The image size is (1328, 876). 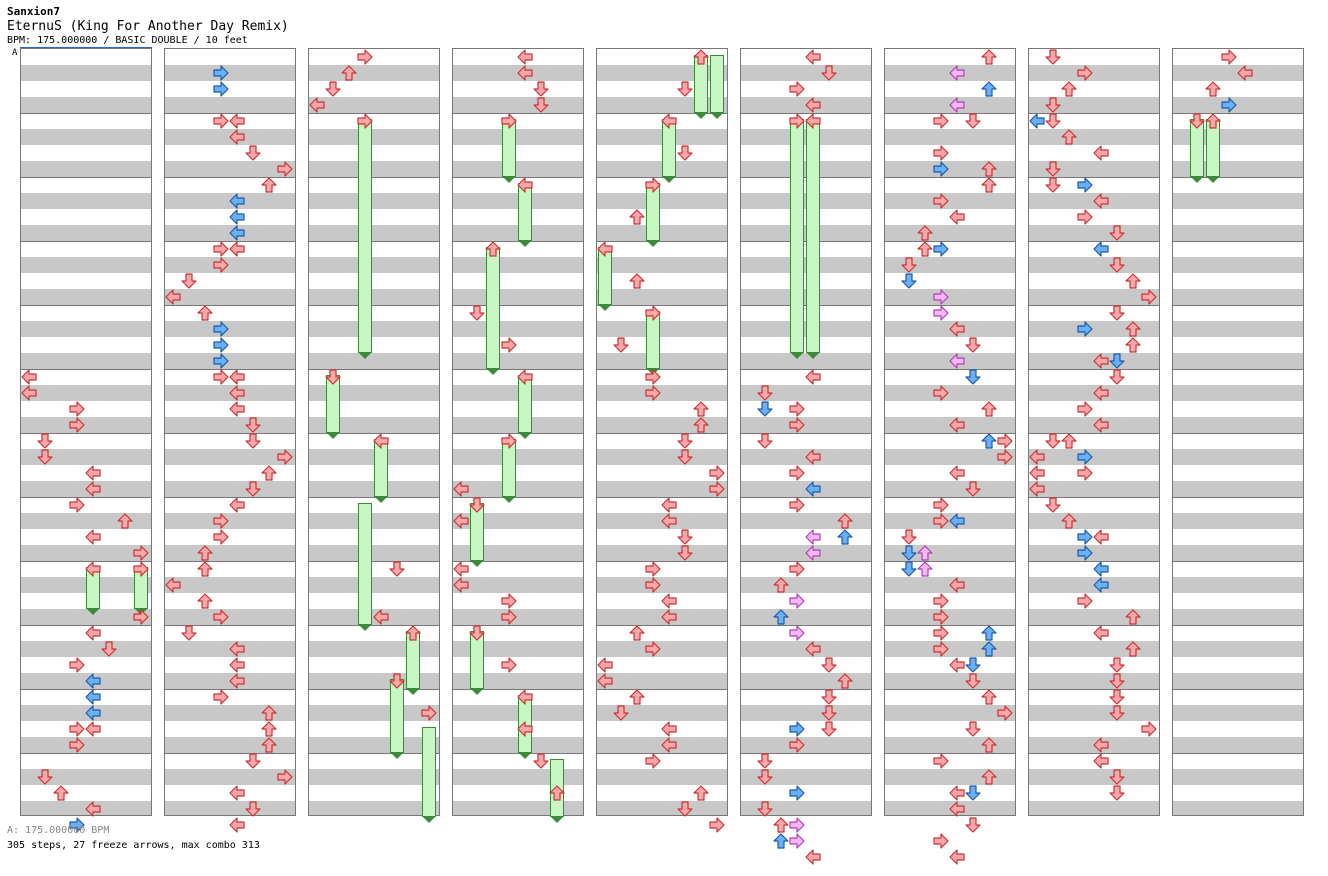 I want to click on bpm-change-line, so click(x=86, y=47).